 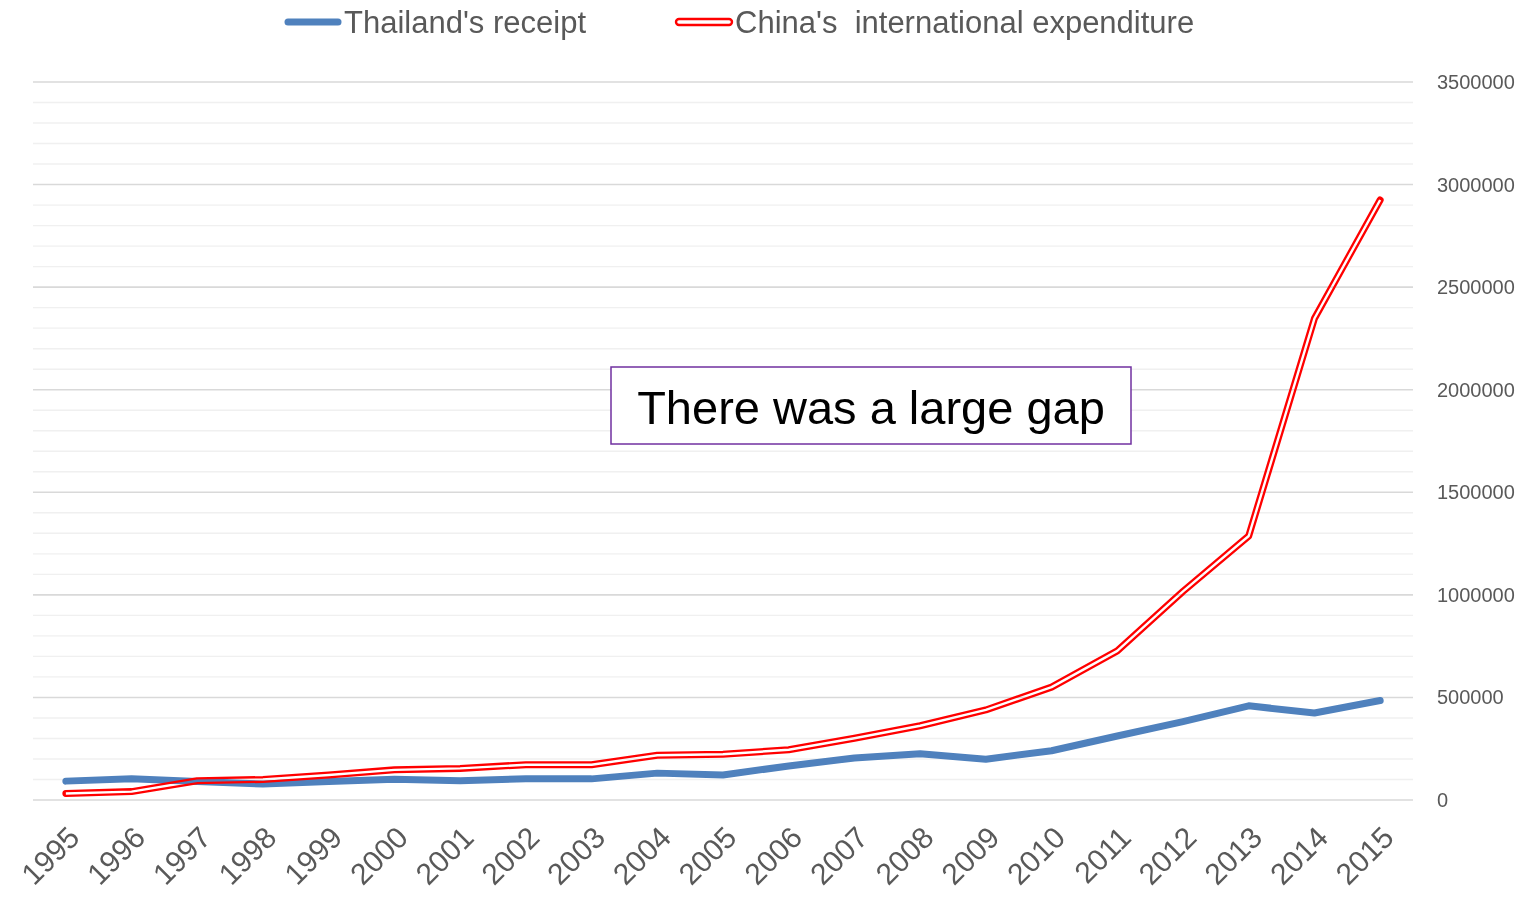 What do you see at coordinates (1476, 82) in the screenshot?
I see `y-tick-label: 3500000` at bounding box center [1476, 82].